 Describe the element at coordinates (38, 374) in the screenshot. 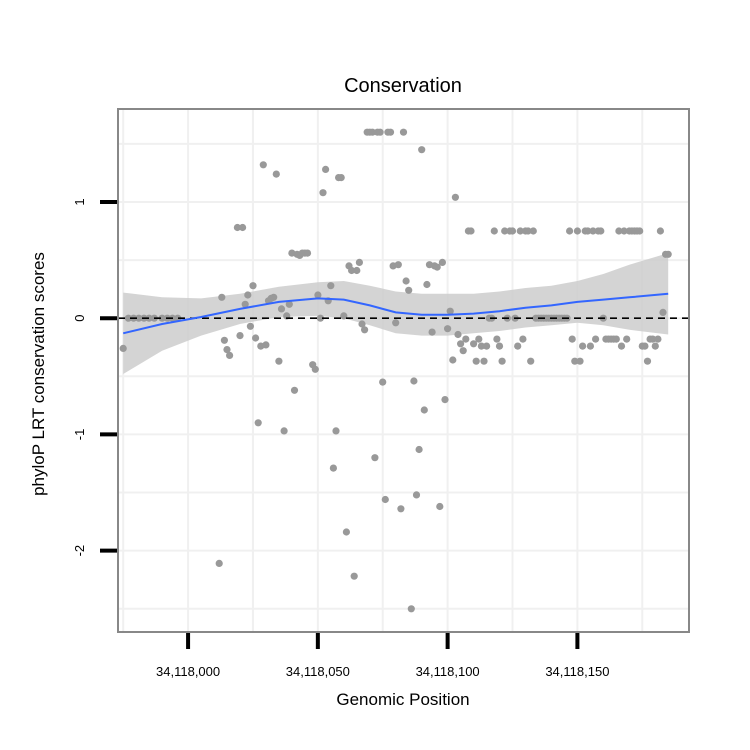

I see `y-axis-label: phyloP LRT conservation scores` at that location.